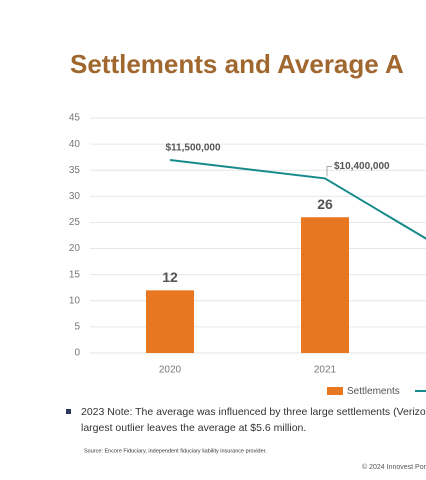 The height and width of the screenshot is (480, 426). I want to click on y-tick-label: 15, so click(75, 274).